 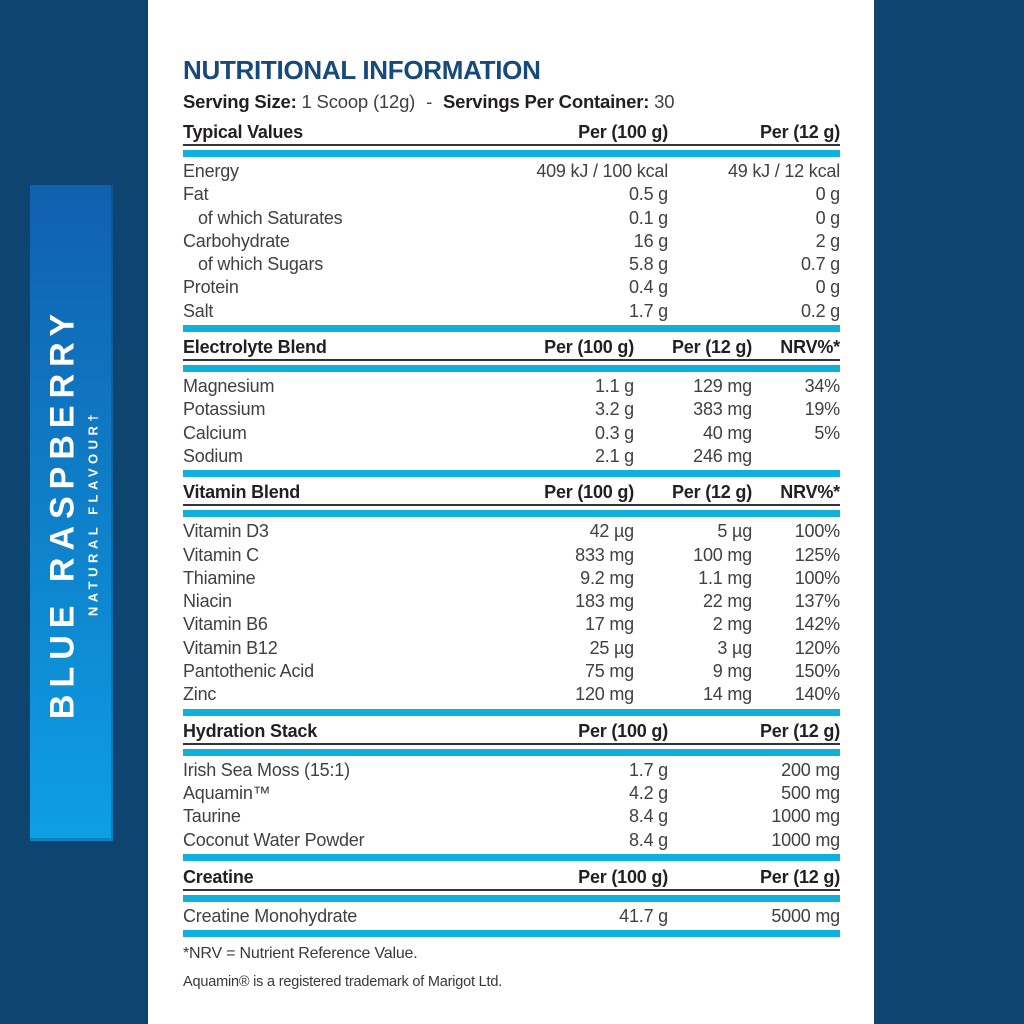 I want to click on servings-per-container-value: 30, so click(x=664, y=101).